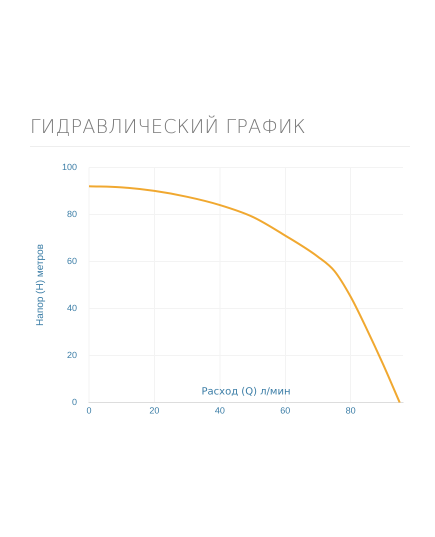 The width and height of the screenshot is (435, 537). I want to click on y-tick-label: 20, so click(72, 355).